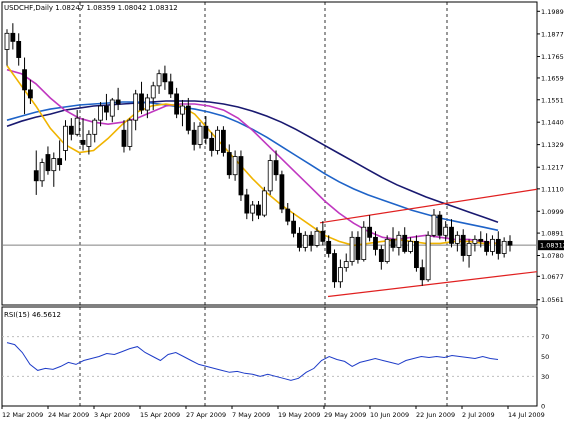  Describe the element at coordinates (22, 415) in the screenshot. I see `date-tick-label: 12 Mar 2009` at that location.